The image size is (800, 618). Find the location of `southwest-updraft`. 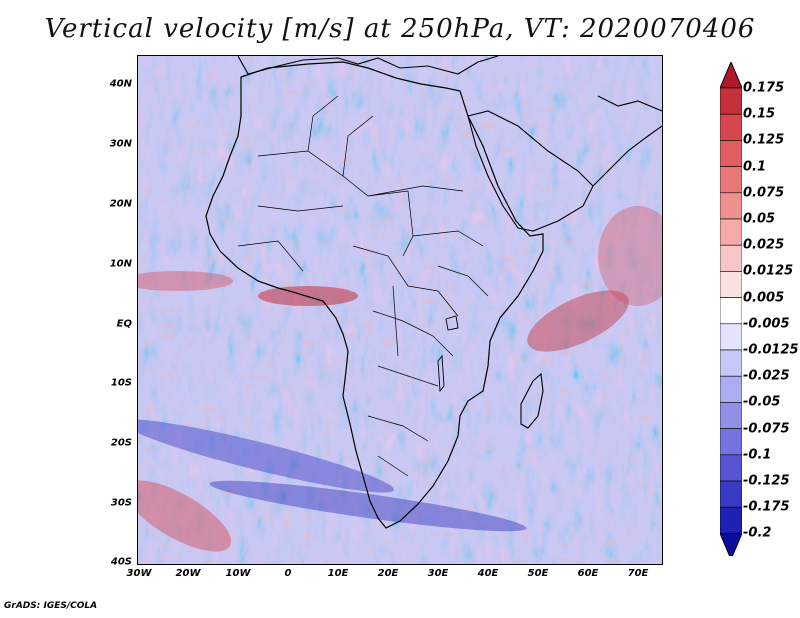

southwest-updraft is located at coordinates (185, 516).